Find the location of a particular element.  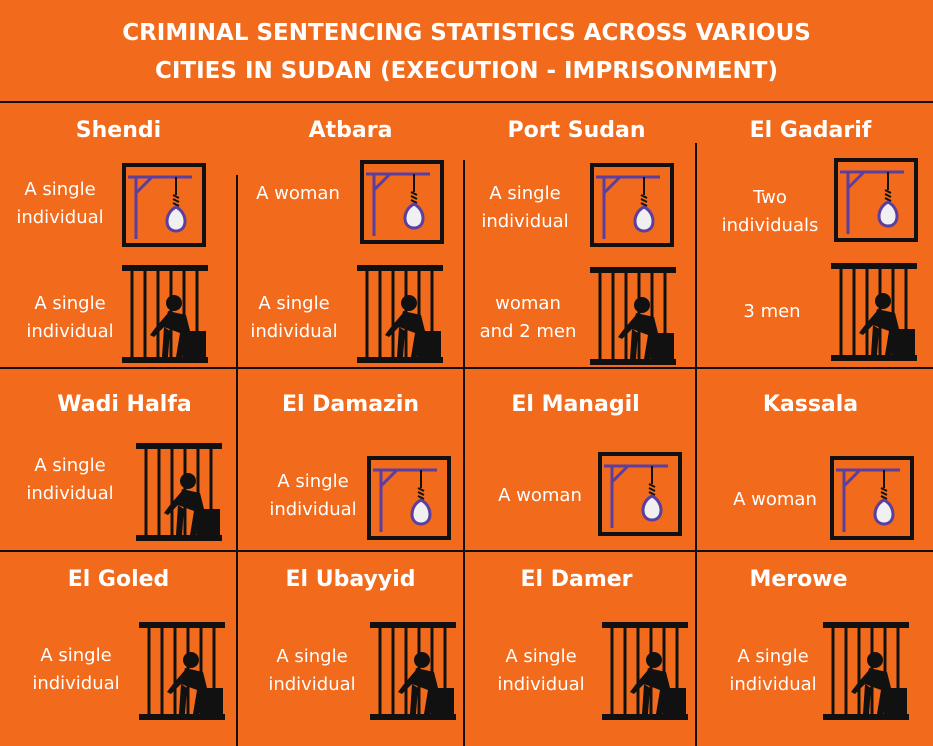

city-name-shendi: Shendi is located at coordinates (118, 130).